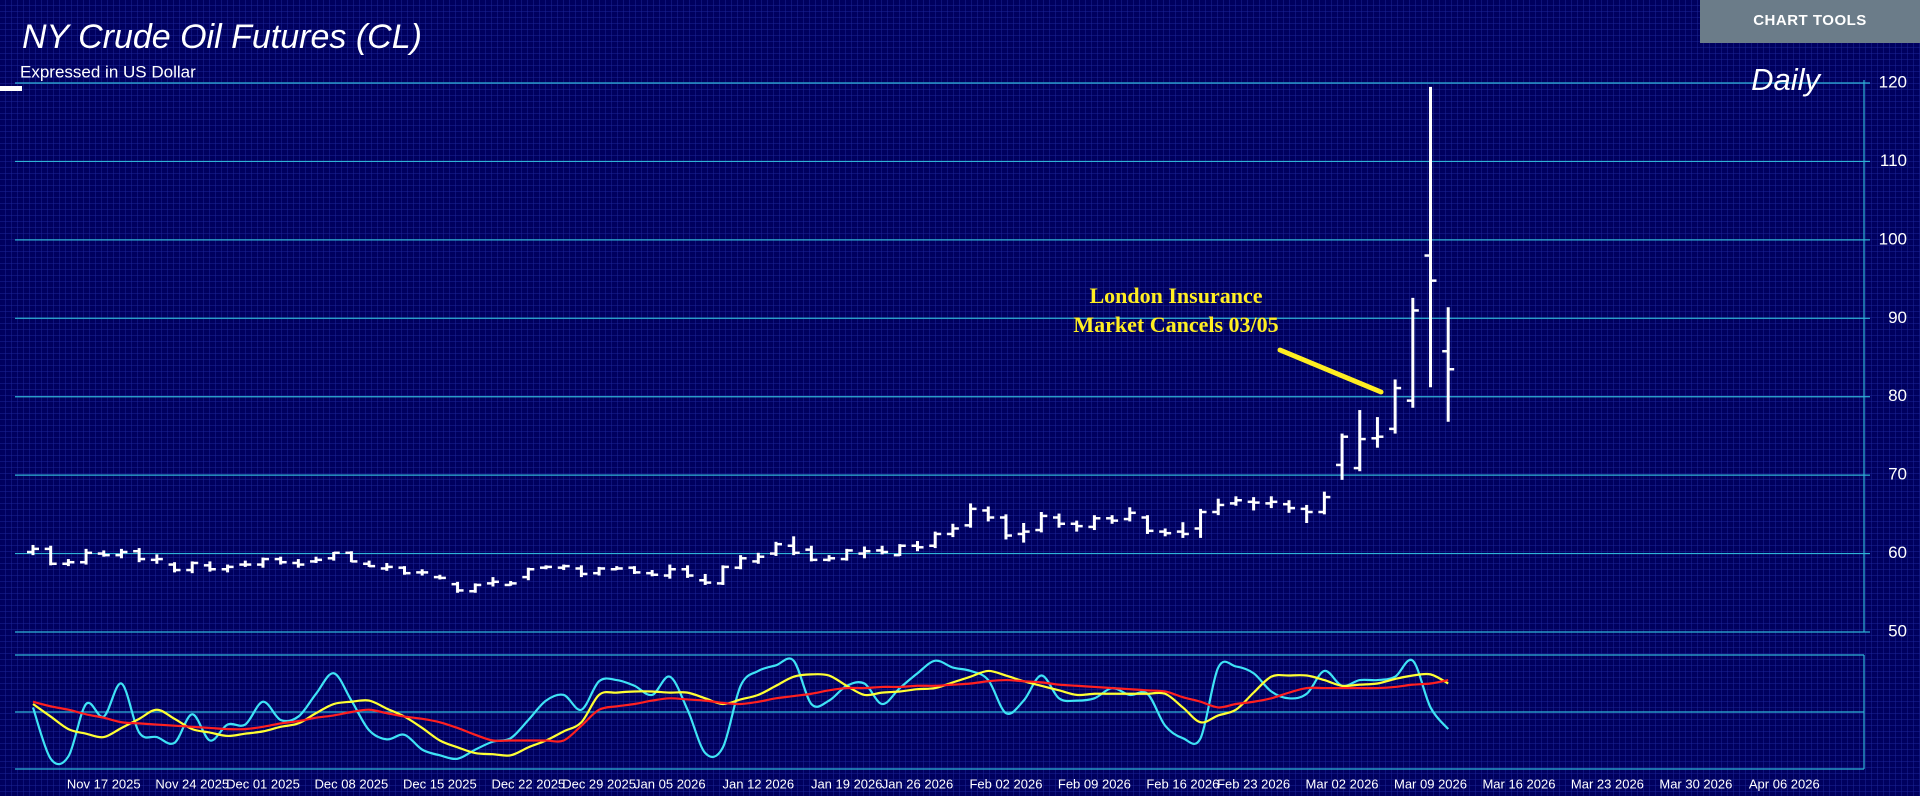 The width and height of the screenshot is (1920, 796). What do you see at coordinates (11, 88) in the screenshot?
I see `marker` at bounding box center [11, 88].